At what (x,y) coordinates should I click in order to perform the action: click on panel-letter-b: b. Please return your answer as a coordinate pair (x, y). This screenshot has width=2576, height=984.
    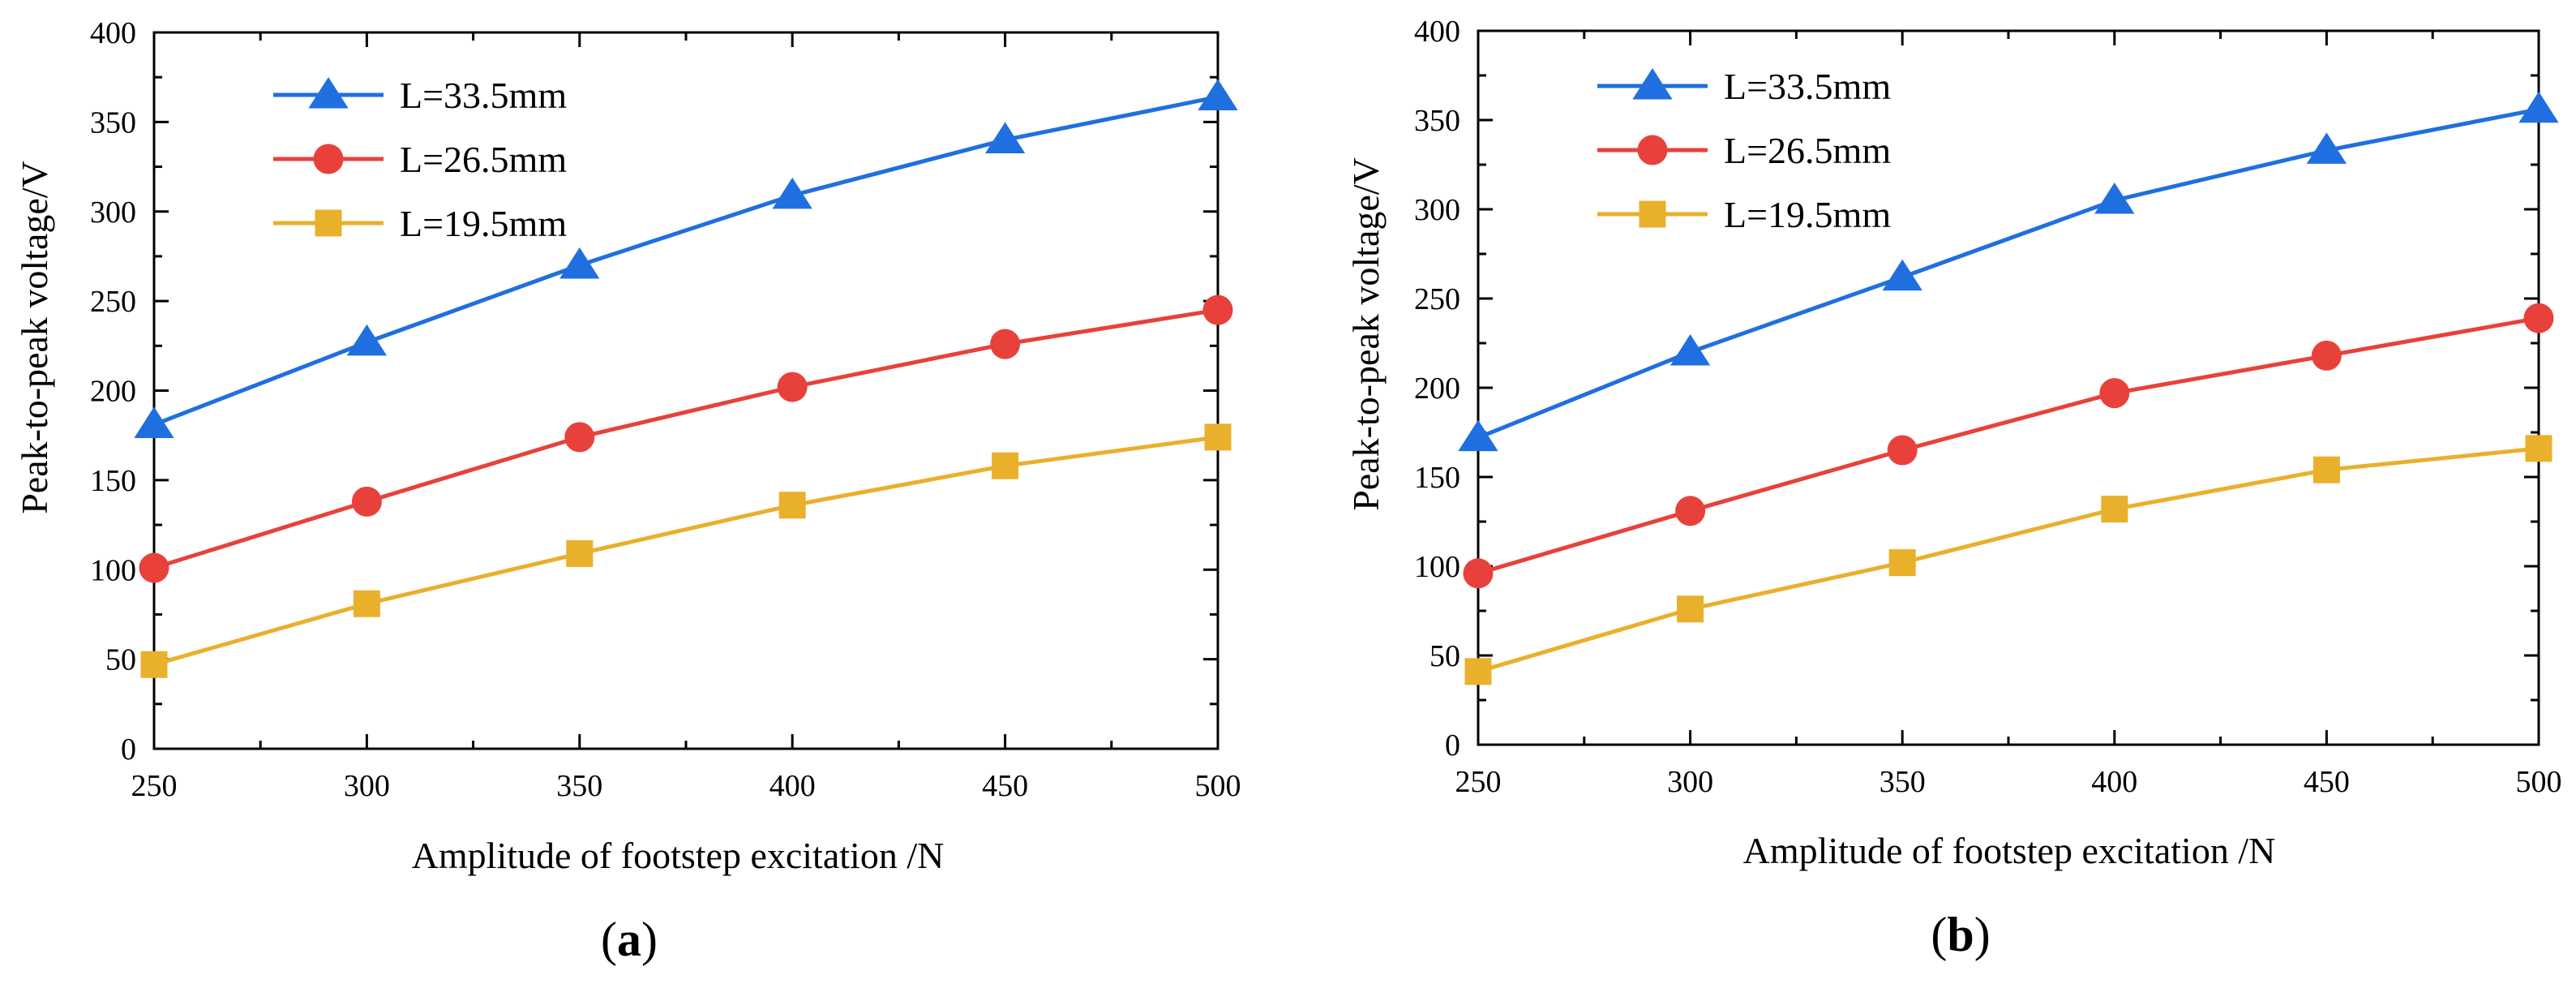
    Looking at the image, I should click on (1960, 934).